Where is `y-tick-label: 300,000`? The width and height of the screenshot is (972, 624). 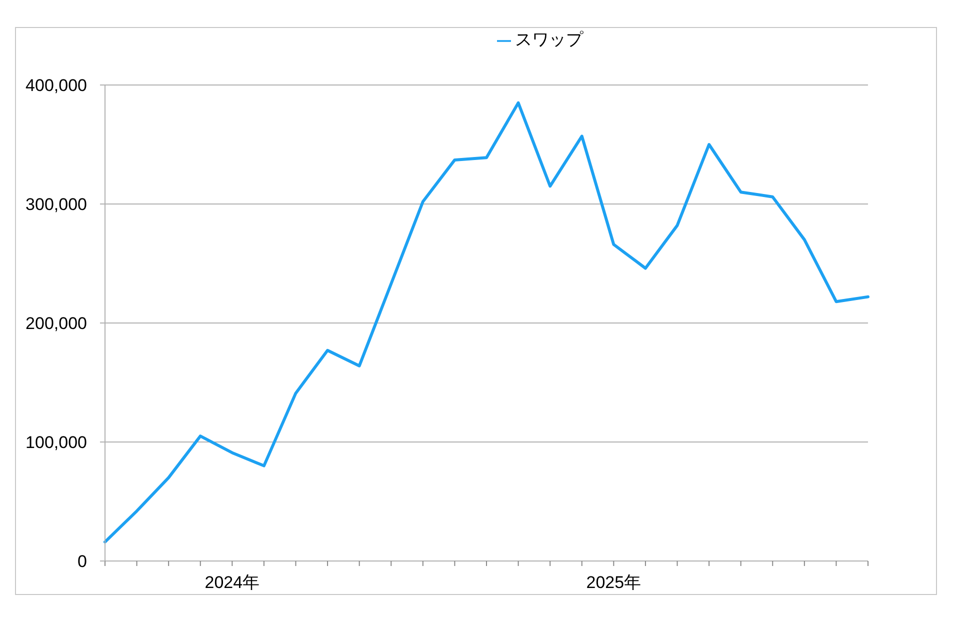 y-tick-label: 300,000 is located at coordinates (56, 204).